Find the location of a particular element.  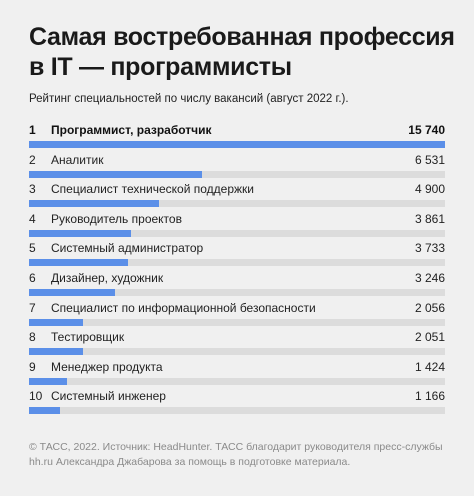

ranking-row: 6 Дизайнер, художник 3 246 is located at coordinates (237, 283).